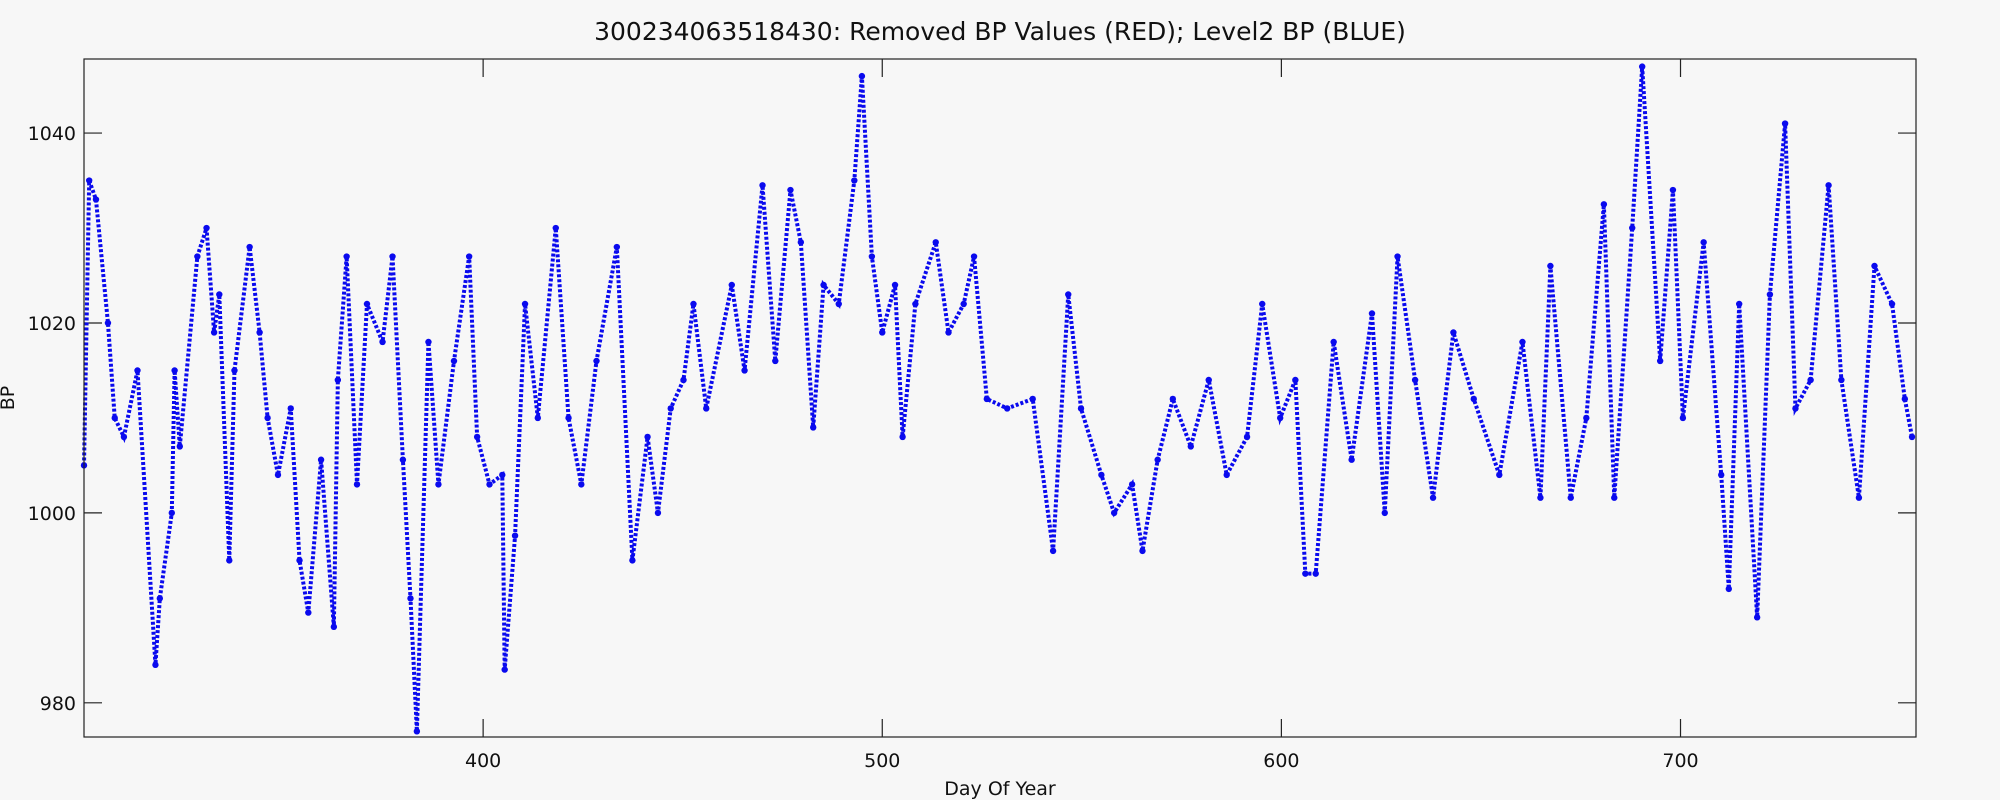 The image size is (2000, 800). Describe the element at coordinates (52, 324) in the screenshot. I see `y-tick-label: 1020` at that location.